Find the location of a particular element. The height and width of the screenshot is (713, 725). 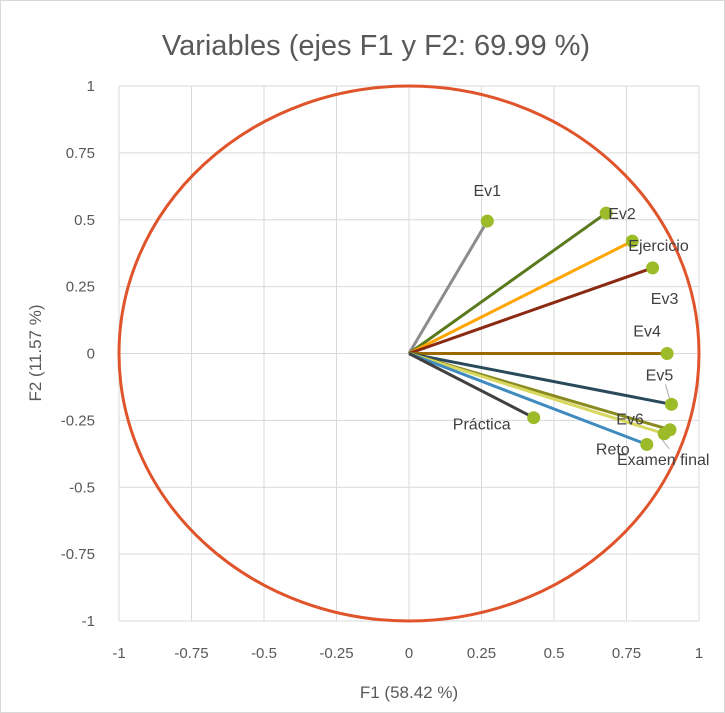

vector-examen-final is located at coordinates (536, 394).